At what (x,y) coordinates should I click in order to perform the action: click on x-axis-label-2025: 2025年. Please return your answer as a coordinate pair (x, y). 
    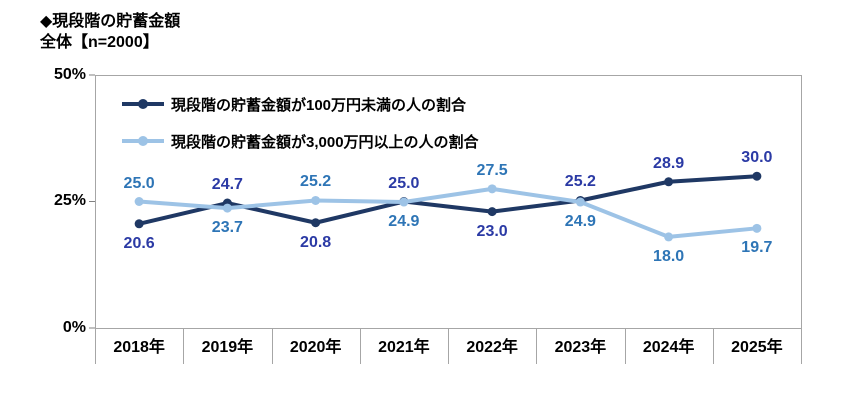
    Looking at the image, I should click on (757, 347).